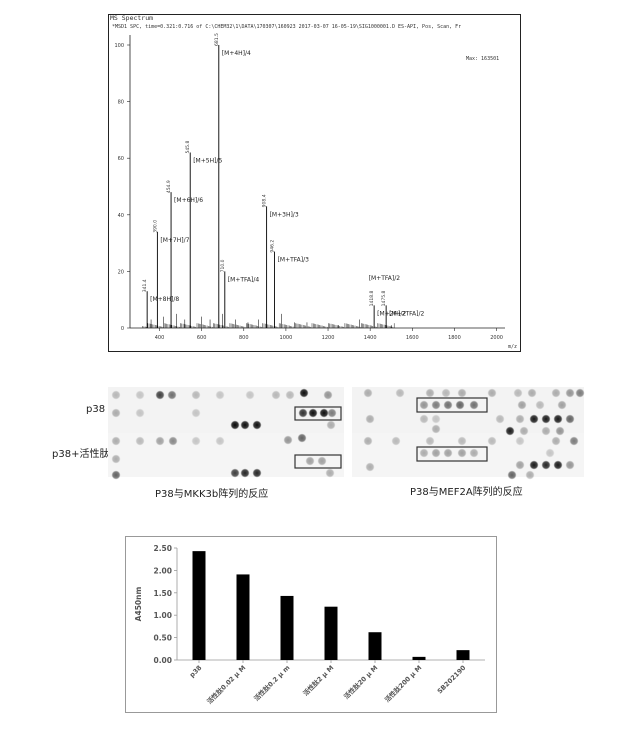  What do you see at coordinates (513, 347) in the screenshot?
I see `ms-x-unit: m/z` at bounding box center [513, 347].